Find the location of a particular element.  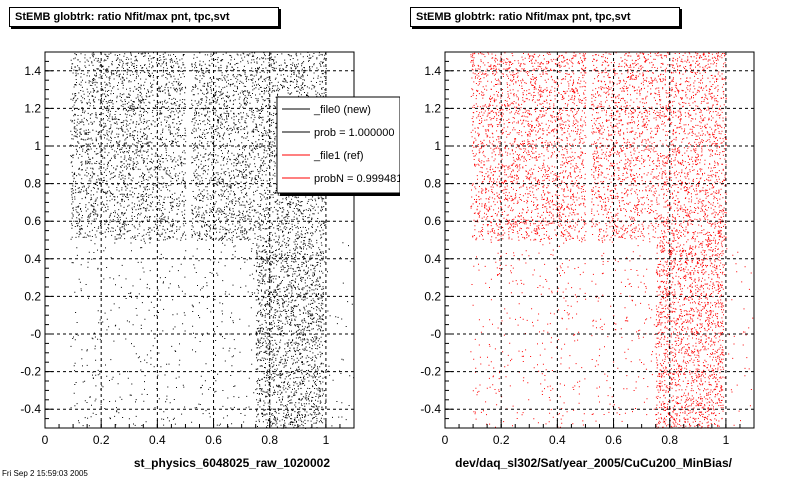

footer-timestamp: Fri Sep 2 15:59:03 2005 is located at coordinates (45, 473).